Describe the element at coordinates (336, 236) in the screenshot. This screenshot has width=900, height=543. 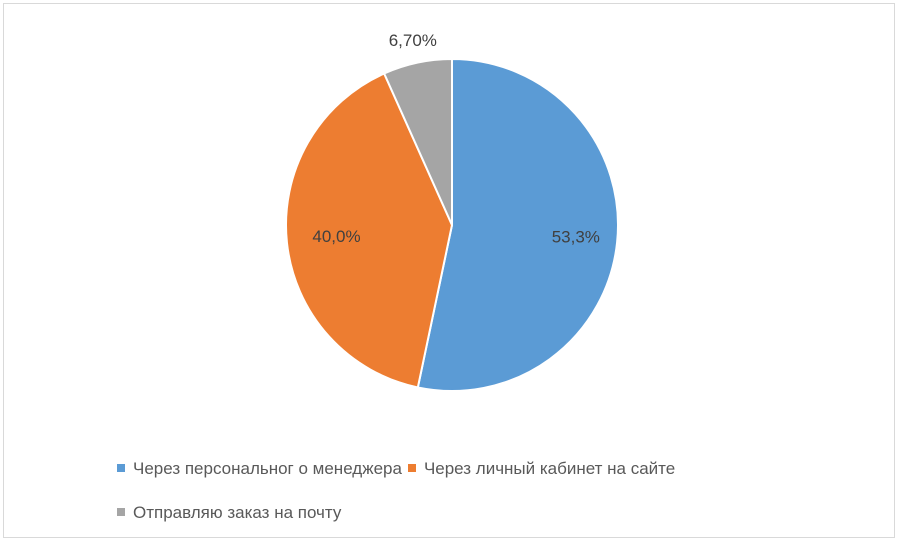
I see `data-label-personal-account: 40,0%` at that location.